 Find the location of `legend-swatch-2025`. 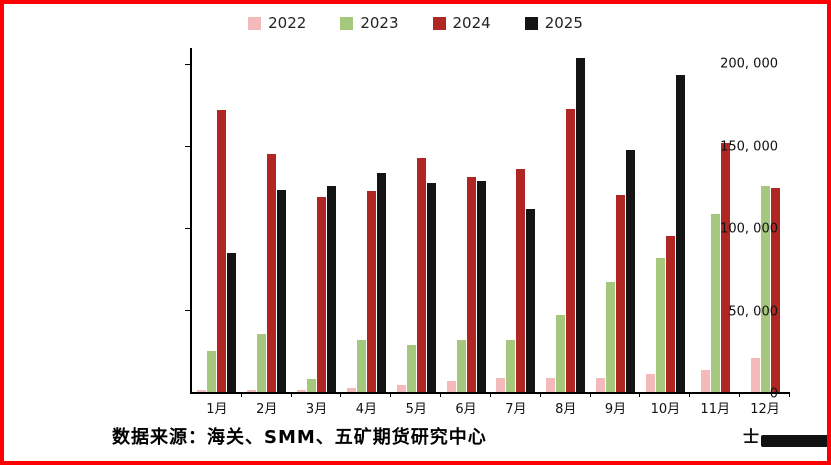

legend-swatch-2025 is located at coordinates (531, 23).